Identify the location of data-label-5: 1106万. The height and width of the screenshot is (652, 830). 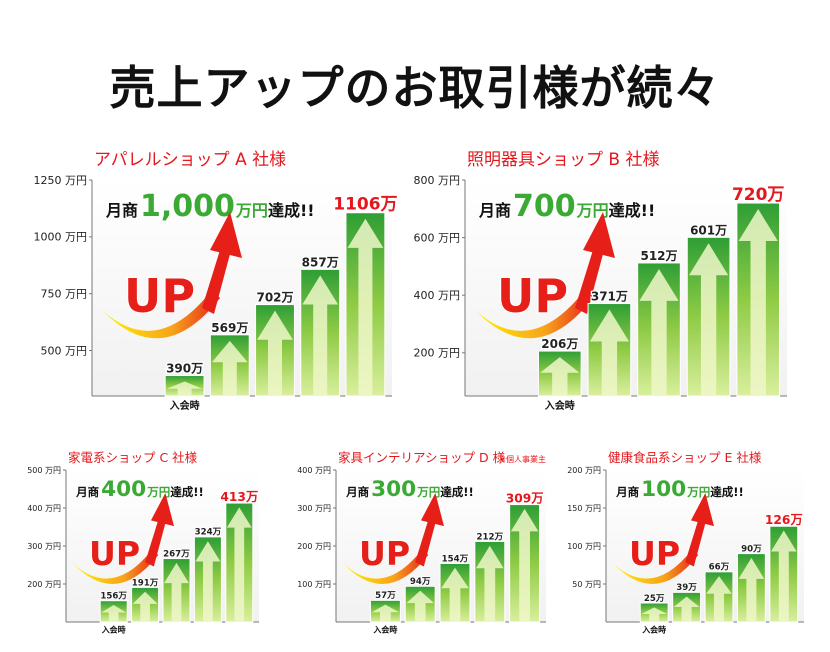
(365, 205).